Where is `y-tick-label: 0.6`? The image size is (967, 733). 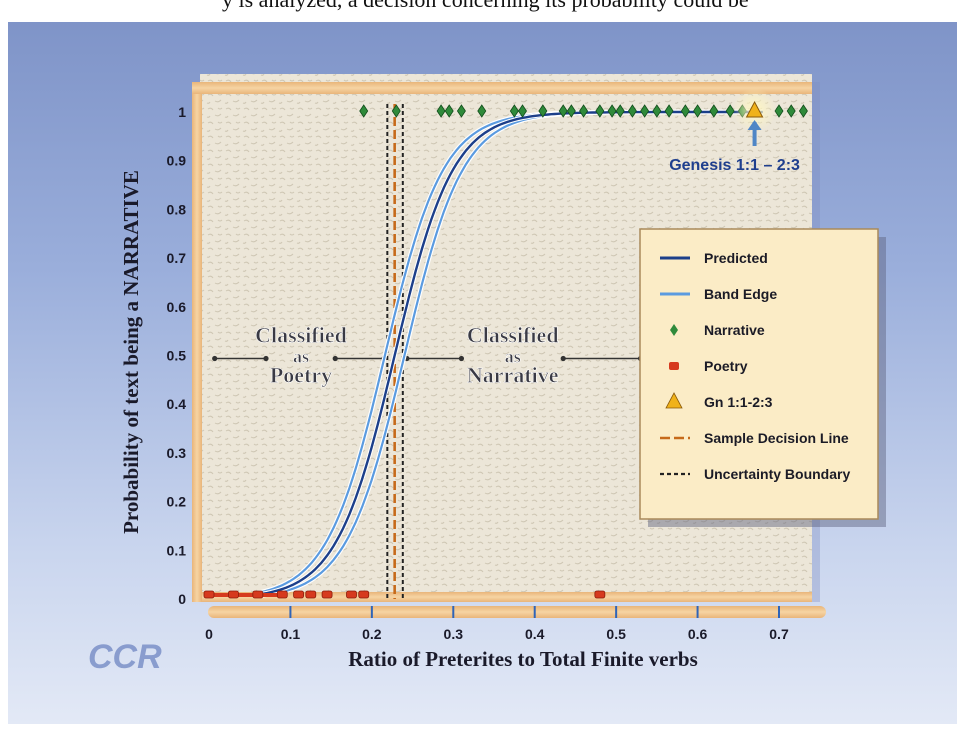 y-tick-label: 0.6 is located at coordinates (177, 307).